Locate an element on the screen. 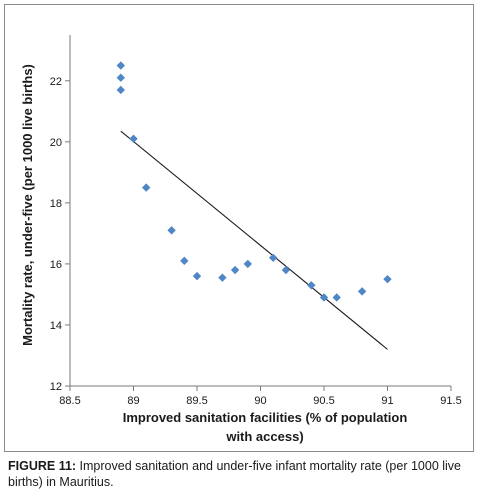 The width and height of the screenshot is (480, 500). x-axis-title-line-2: with access) is located at coordinates (264, 436).